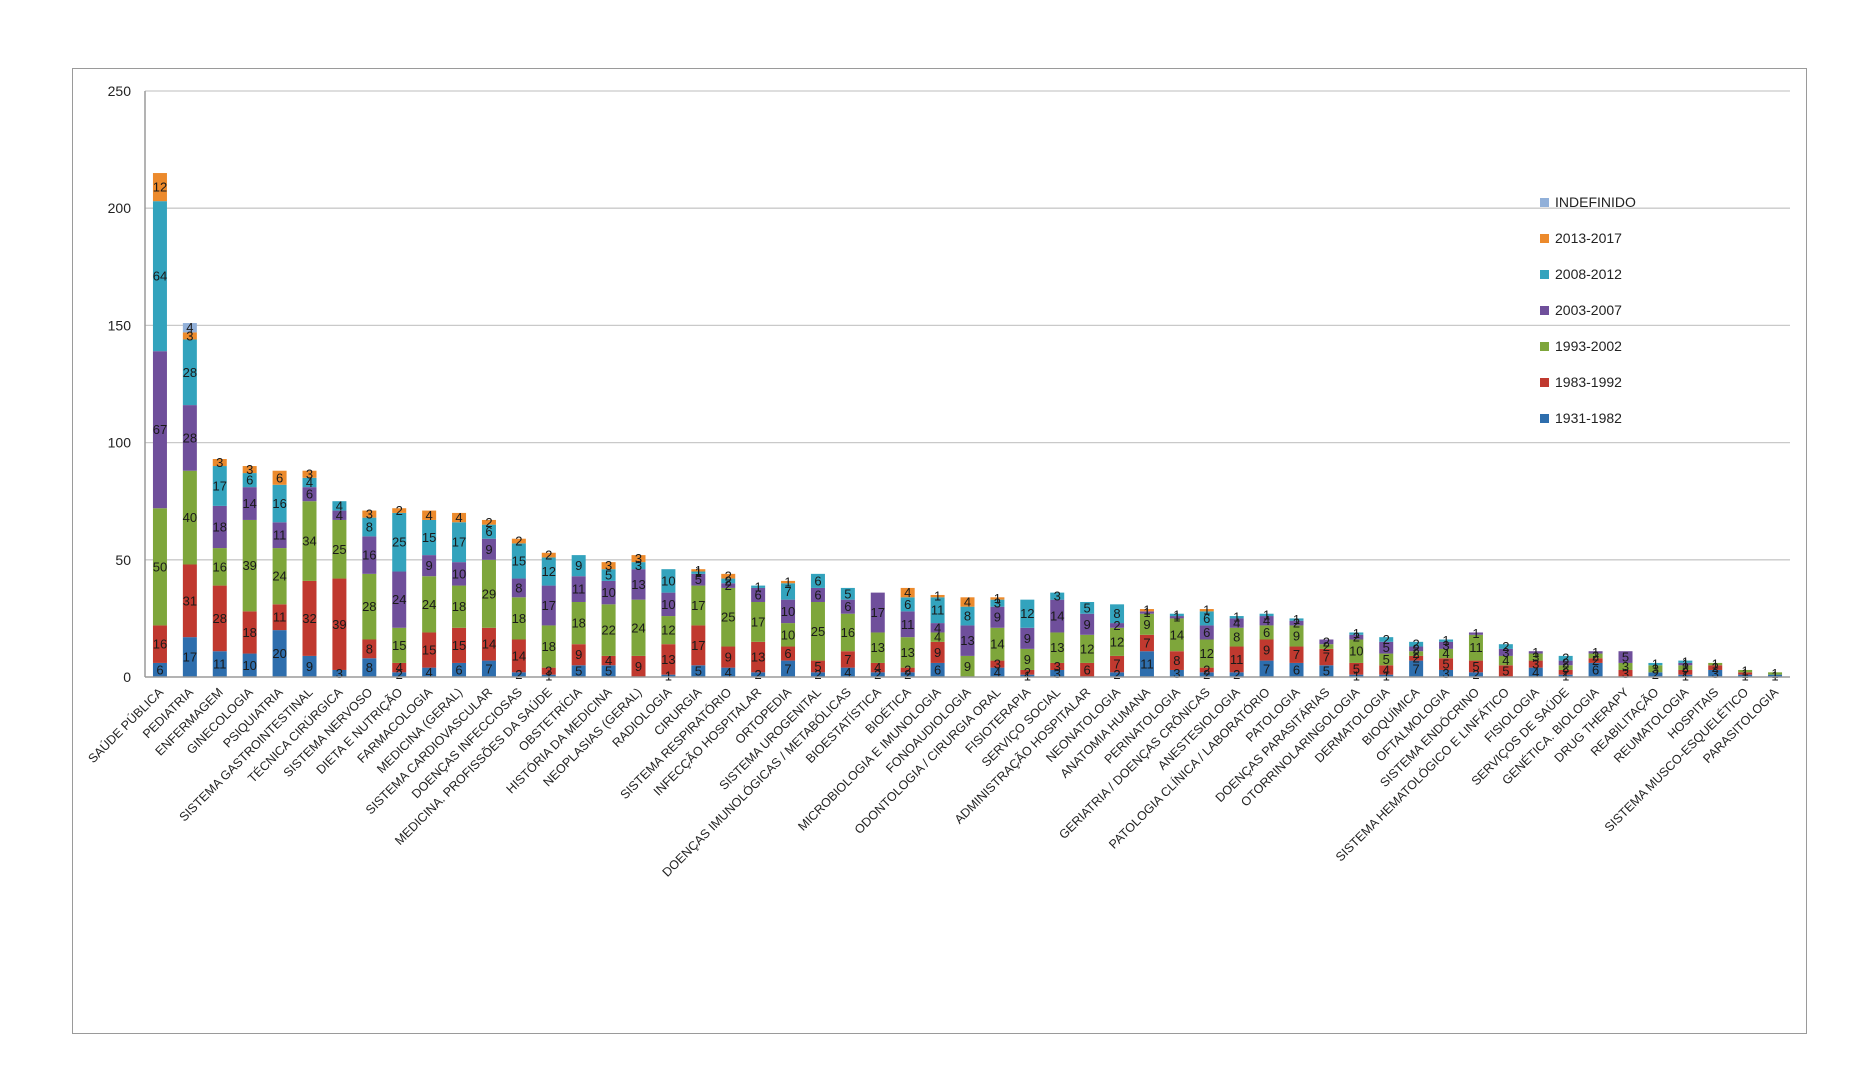 The image size is (1851, 1081). I want to click on legend-swatch, so click(1544, 238).